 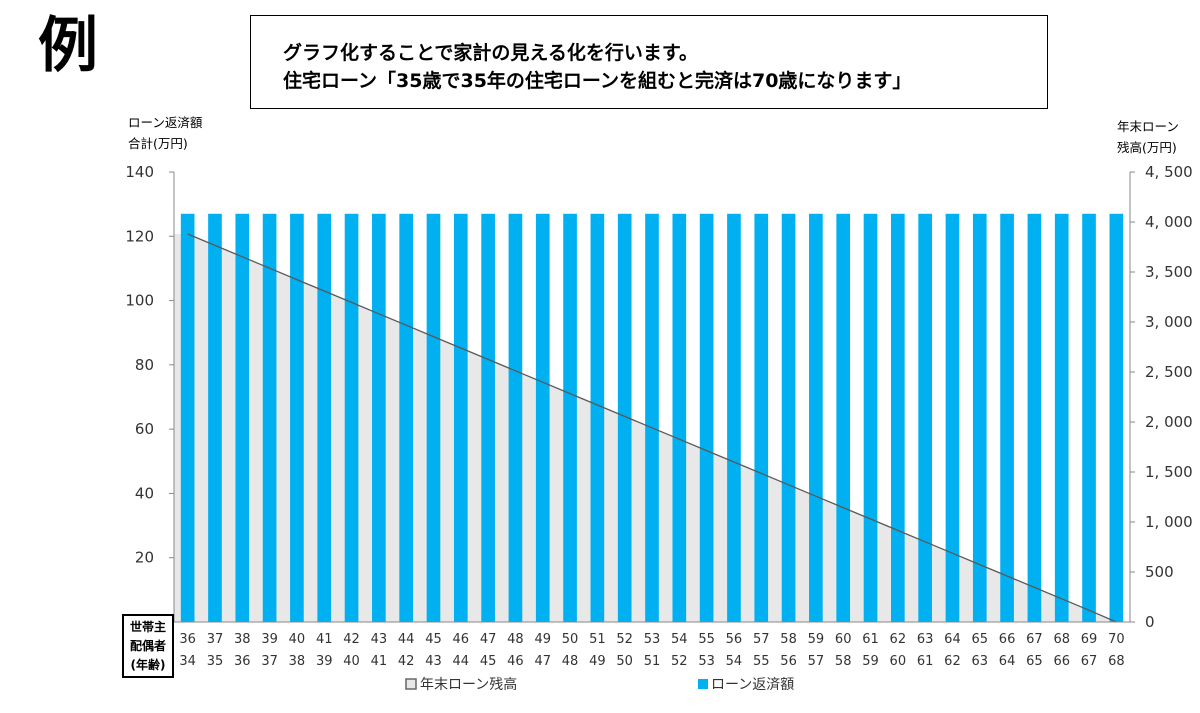 I want to click on x-tick-householder: 39, so click(x=269, y=639).